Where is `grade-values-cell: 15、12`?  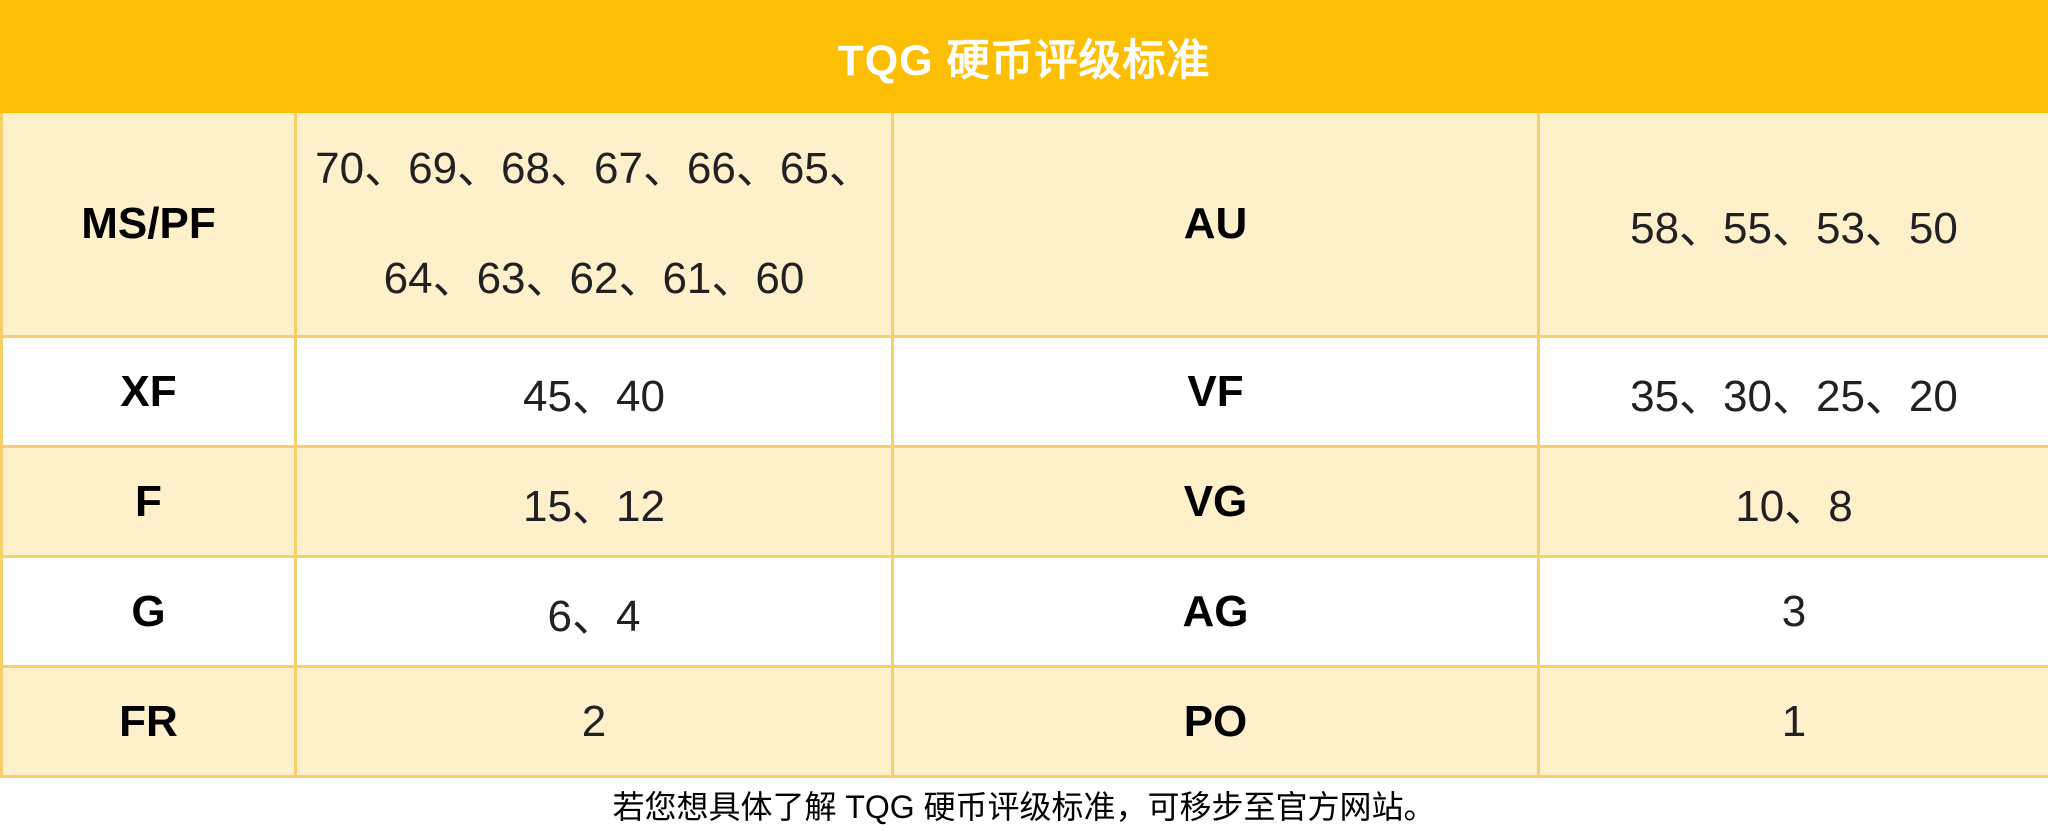 grade-values-cell: 15、12 is located at coordinates (595, 501).